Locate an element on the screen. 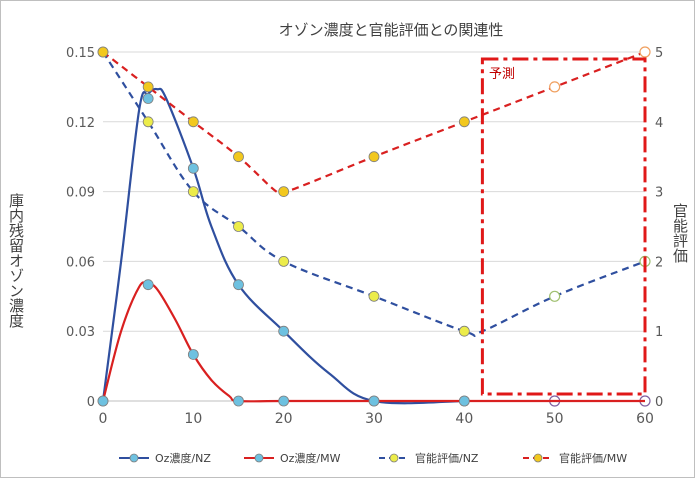  y-tick-label: 0.09 is located at coordinates (80, 193).